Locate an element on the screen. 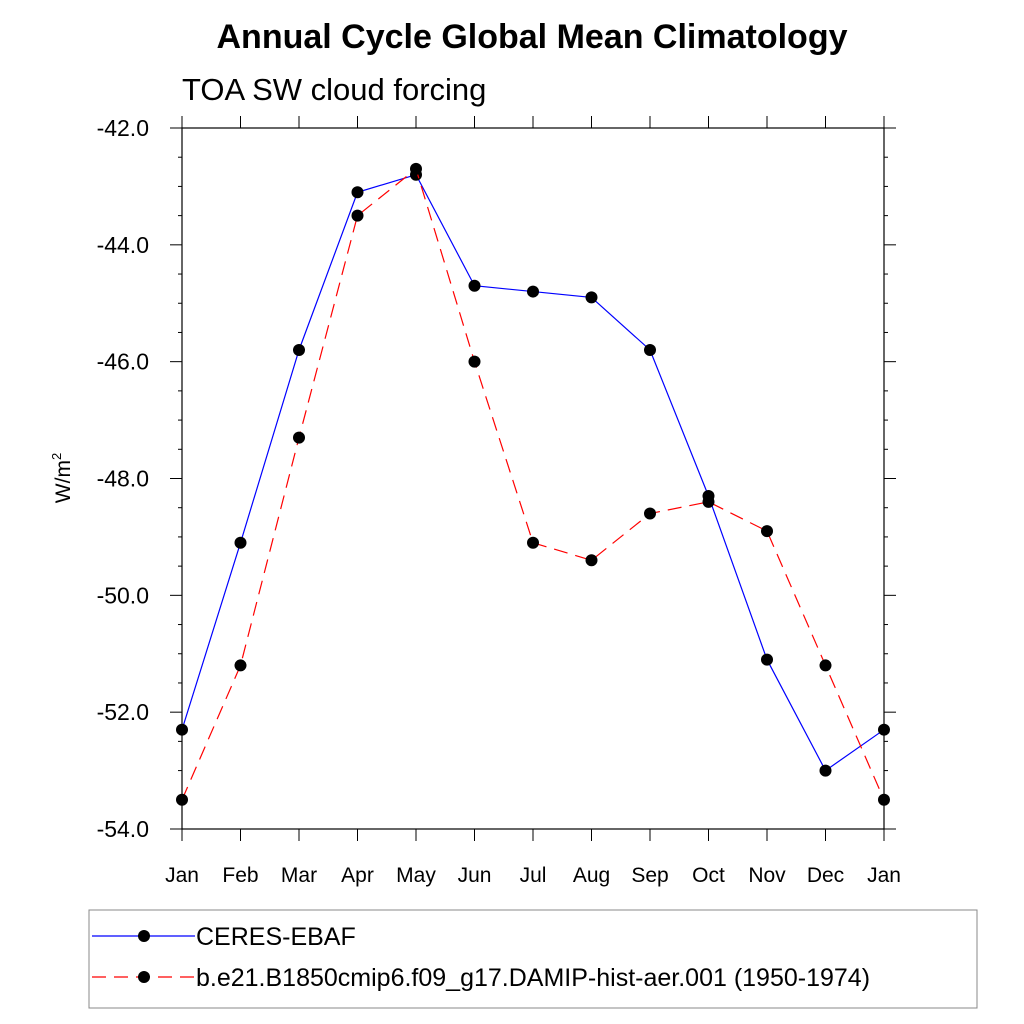 The width and height of the screenshot is (1024, 1024). legend-box is located at coordinates (533, 959).